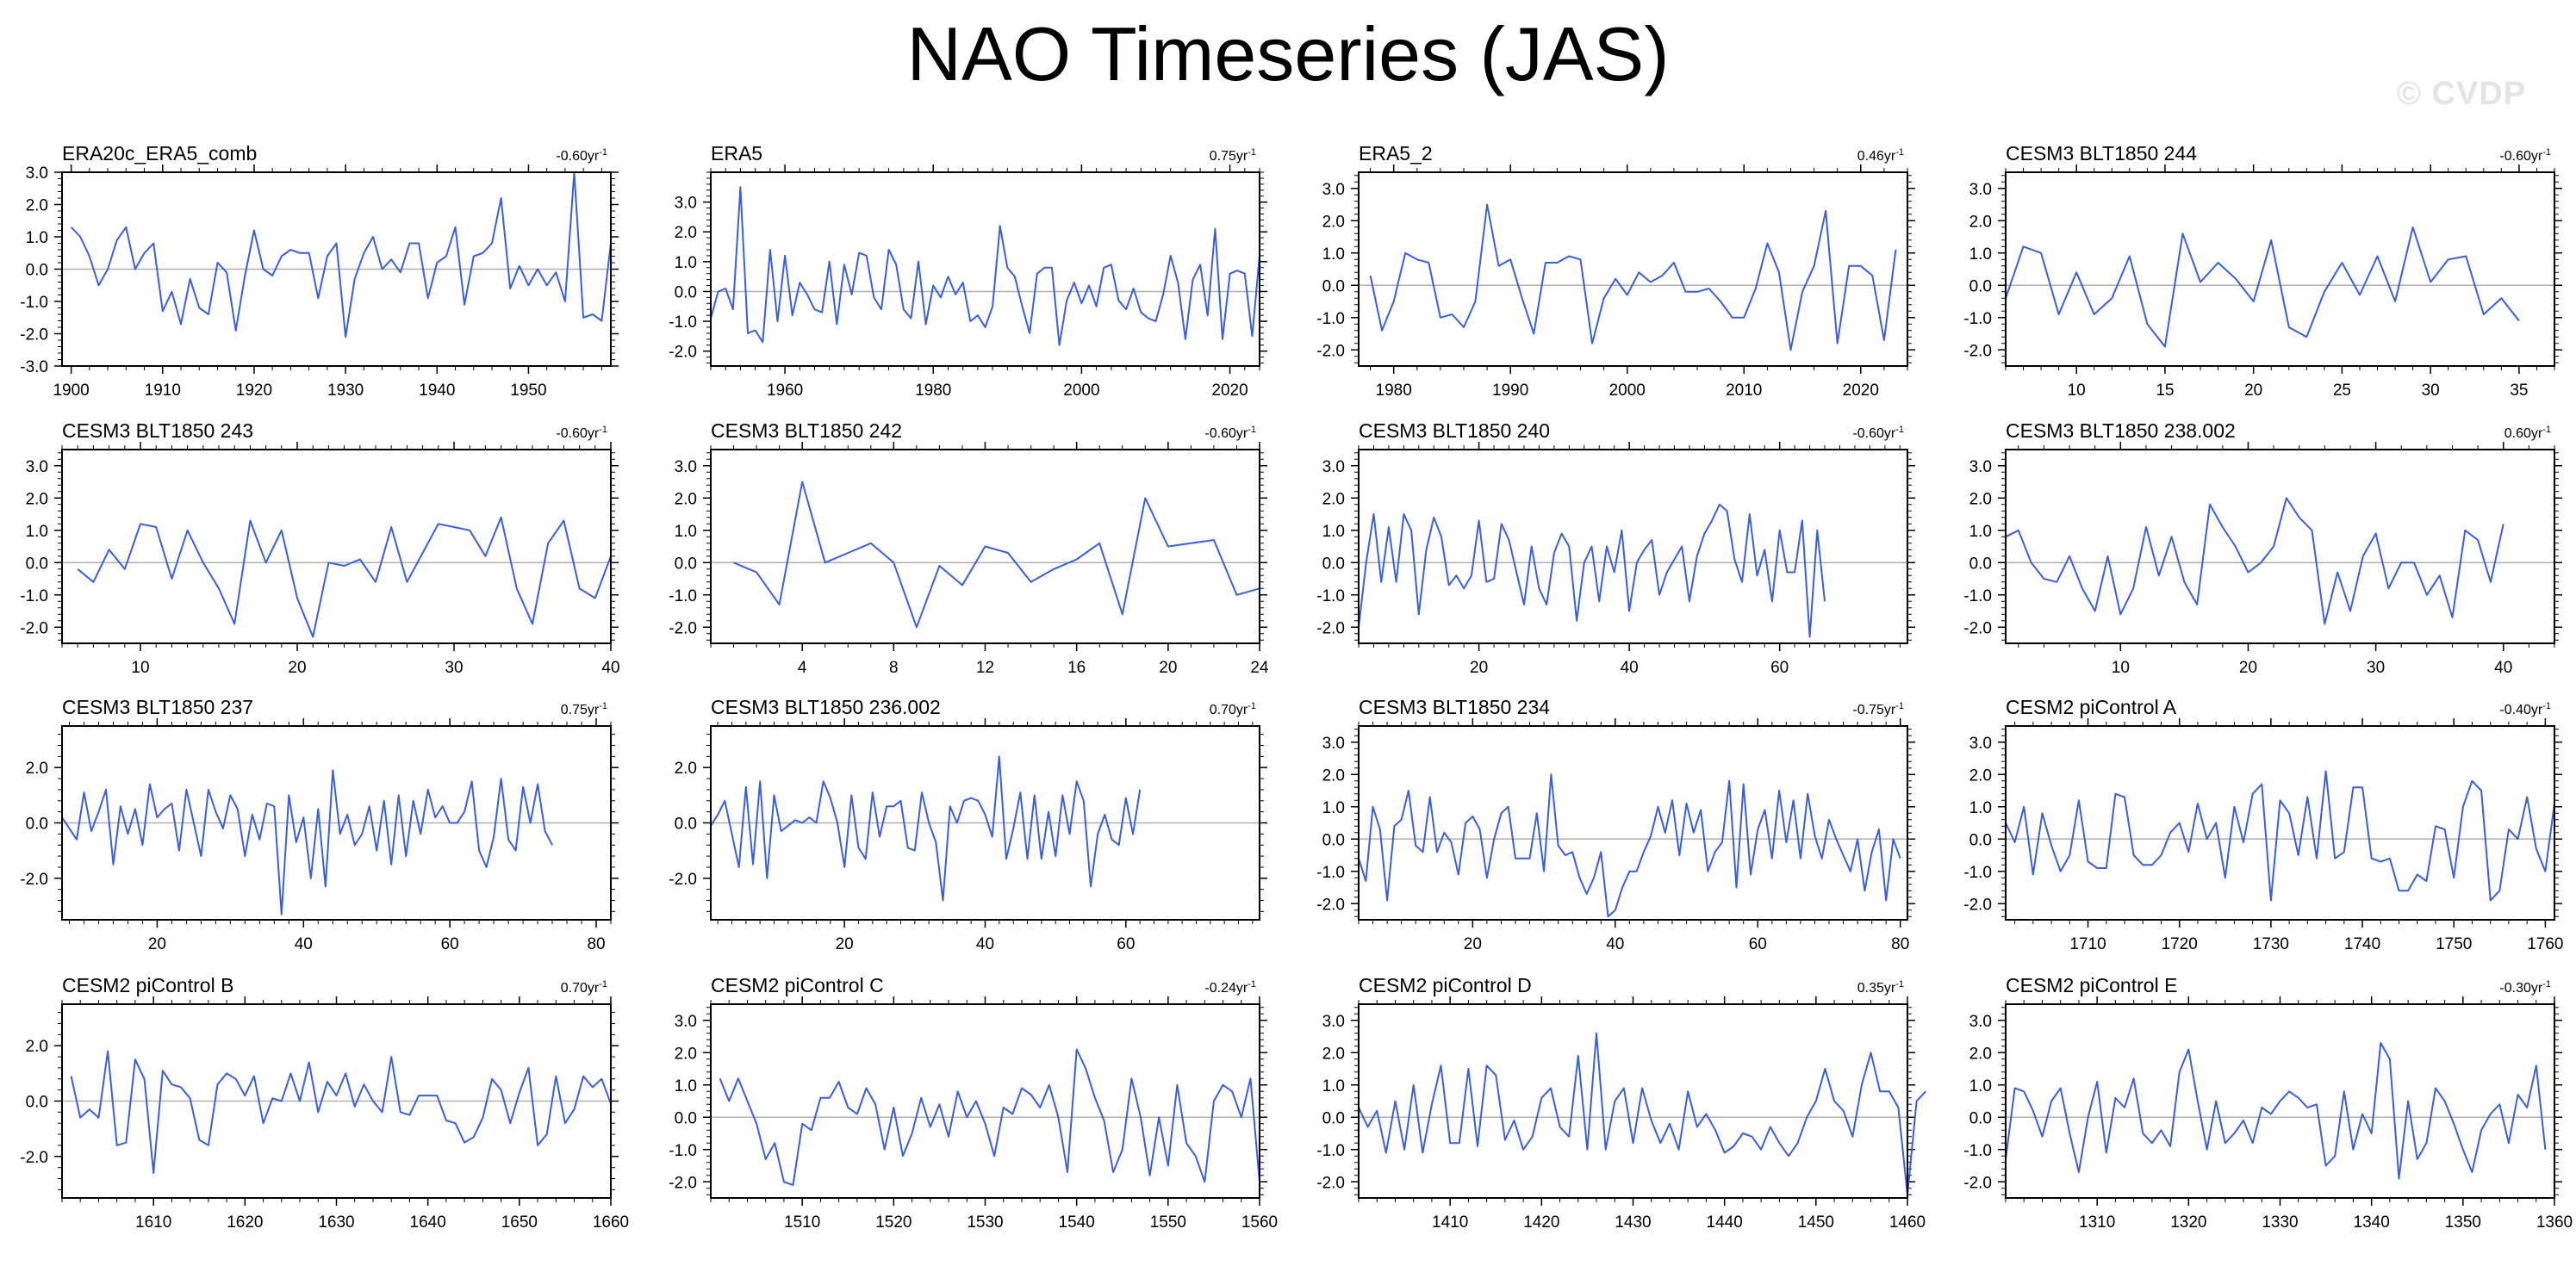 The image size is (2576, 1266). What do you see at coordinates (1881, 988) in the screenshot?
I see `trend-label: 0.35yr-1` at bounding box center [1881, 988].